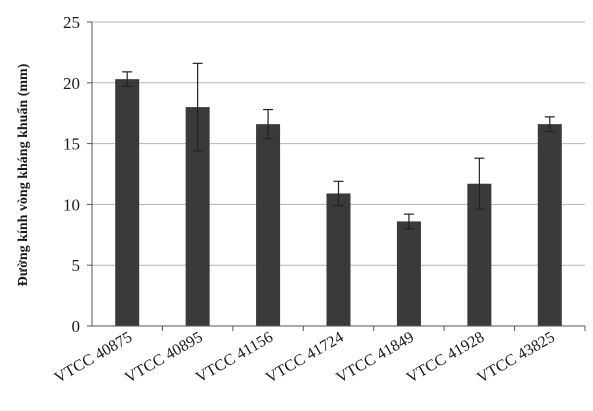 The width and height of the screenshot is (593, 411). What do you see at coordinates (516, 358) in the screenshot?
I see `x-tick-label: VTCC 43825` at bounding box center [516, 358].